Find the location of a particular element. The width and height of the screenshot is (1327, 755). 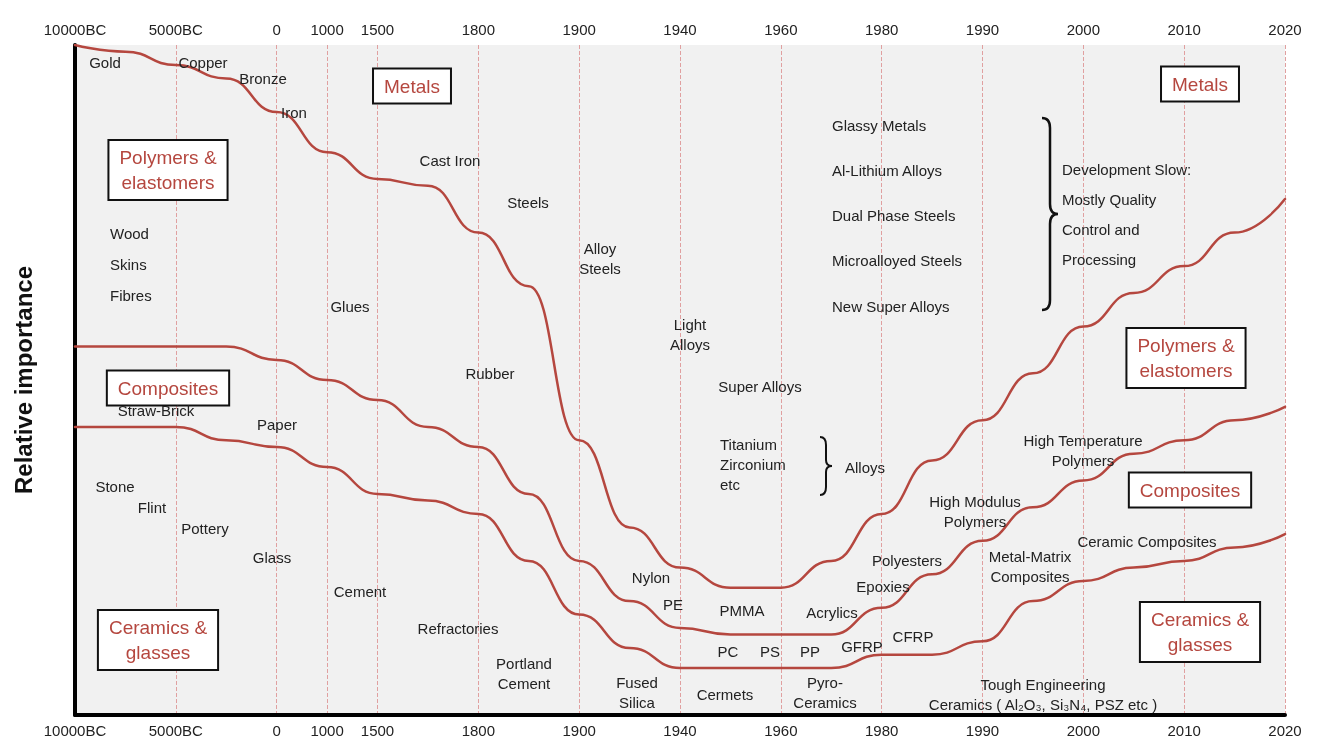

annotation: Al-Lithium Alloys is located at coordinates (887, 170).